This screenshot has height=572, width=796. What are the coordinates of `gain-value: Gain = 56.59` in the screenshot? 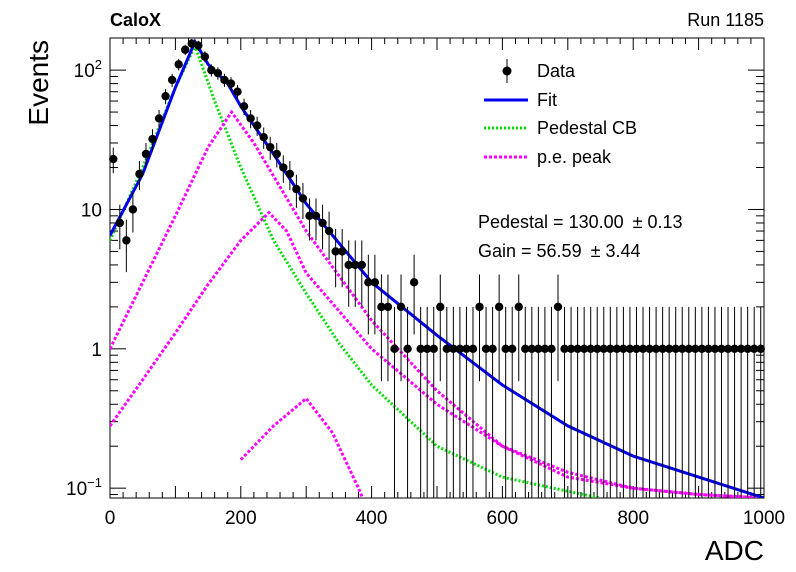 It's located at (530, 251).